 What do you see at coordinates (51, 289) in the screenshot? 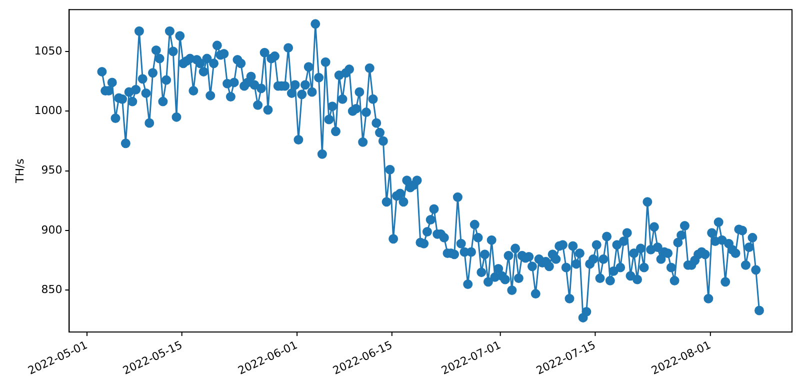
I see `y-tick-label: 850` at bounding box center [51, 289].